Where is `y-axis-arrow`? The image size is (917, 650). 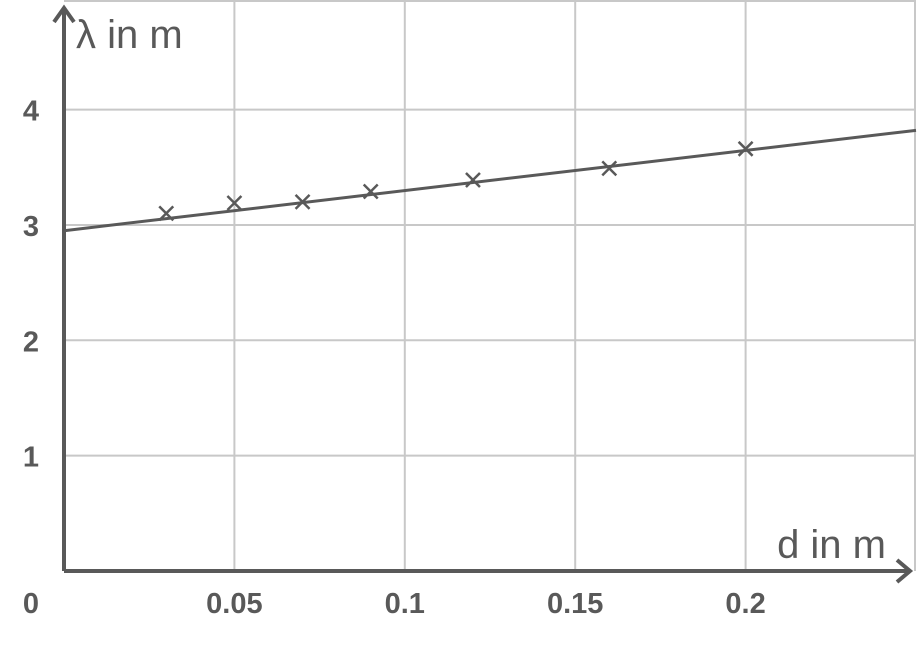
y-axis-arrow is located at coordinates (64, 14).